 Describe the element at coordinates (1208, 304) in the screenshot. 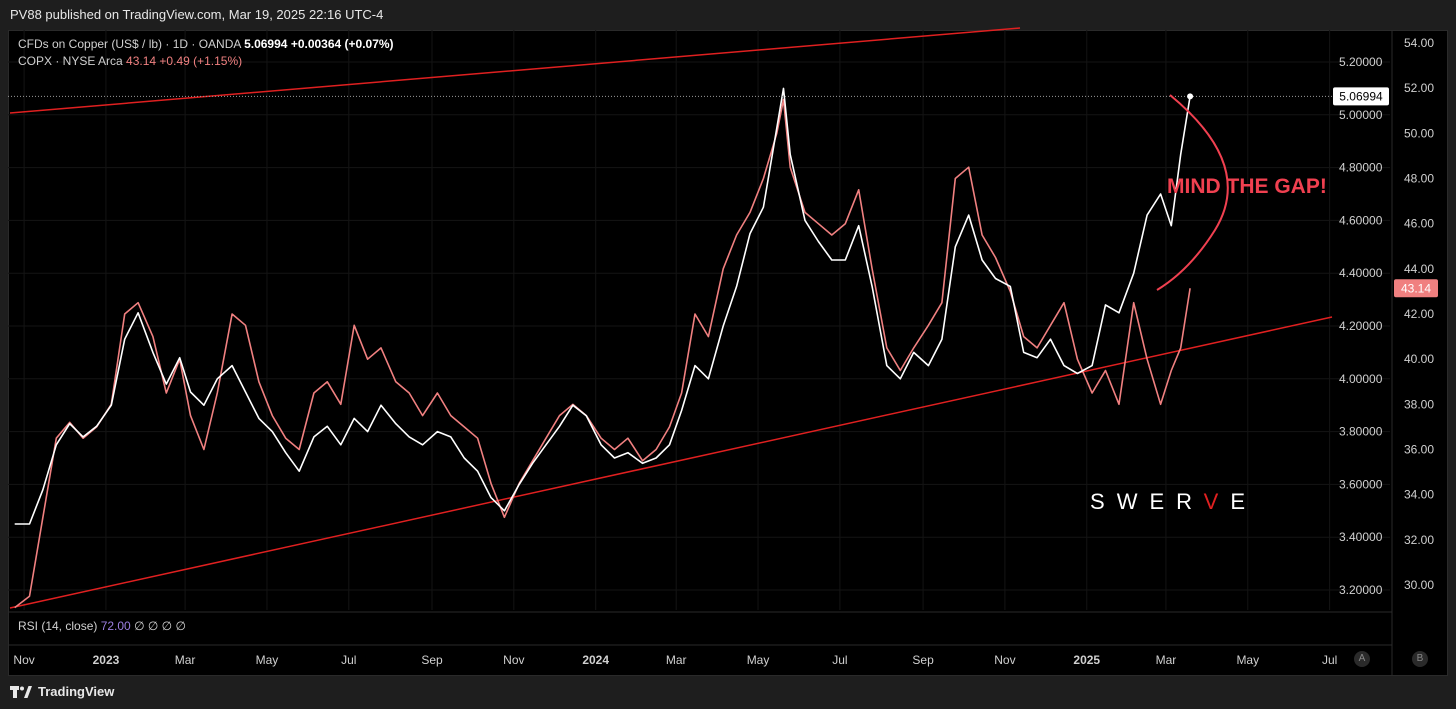

I see `annotation-layer: MIND THE GAP! SWERVE` at that location.